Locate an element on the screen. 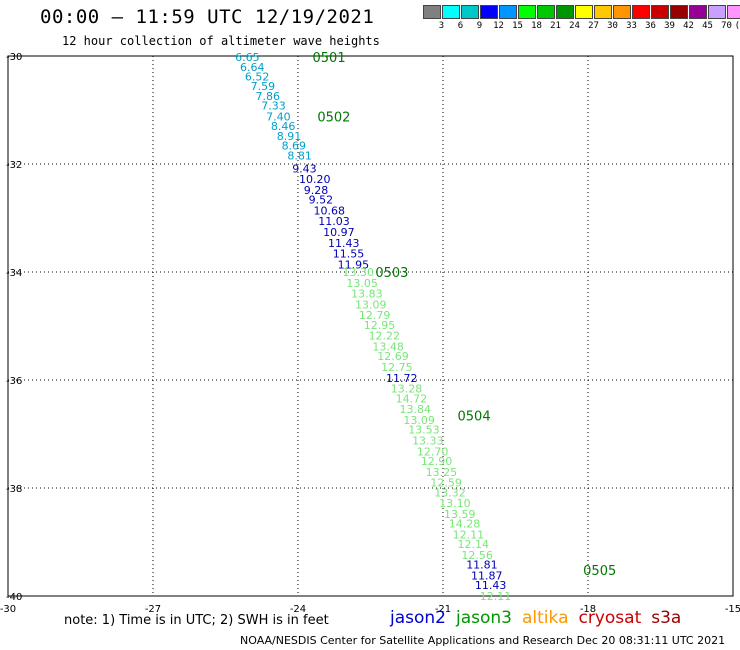  legend-label: 15 is located at coordinates (517, 26).